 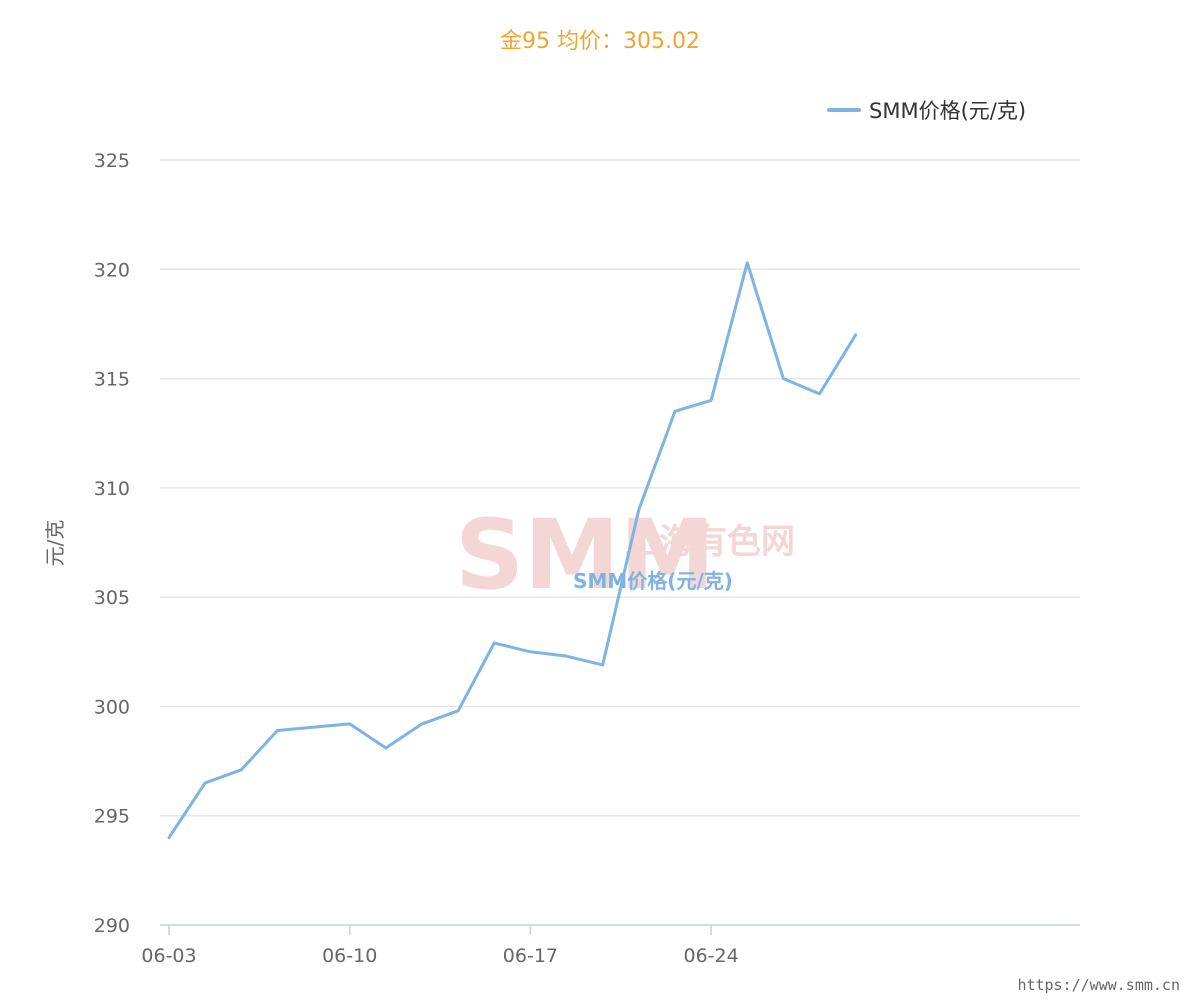 I want to click on y-tick-label: 295, so click(x=112, y=817).